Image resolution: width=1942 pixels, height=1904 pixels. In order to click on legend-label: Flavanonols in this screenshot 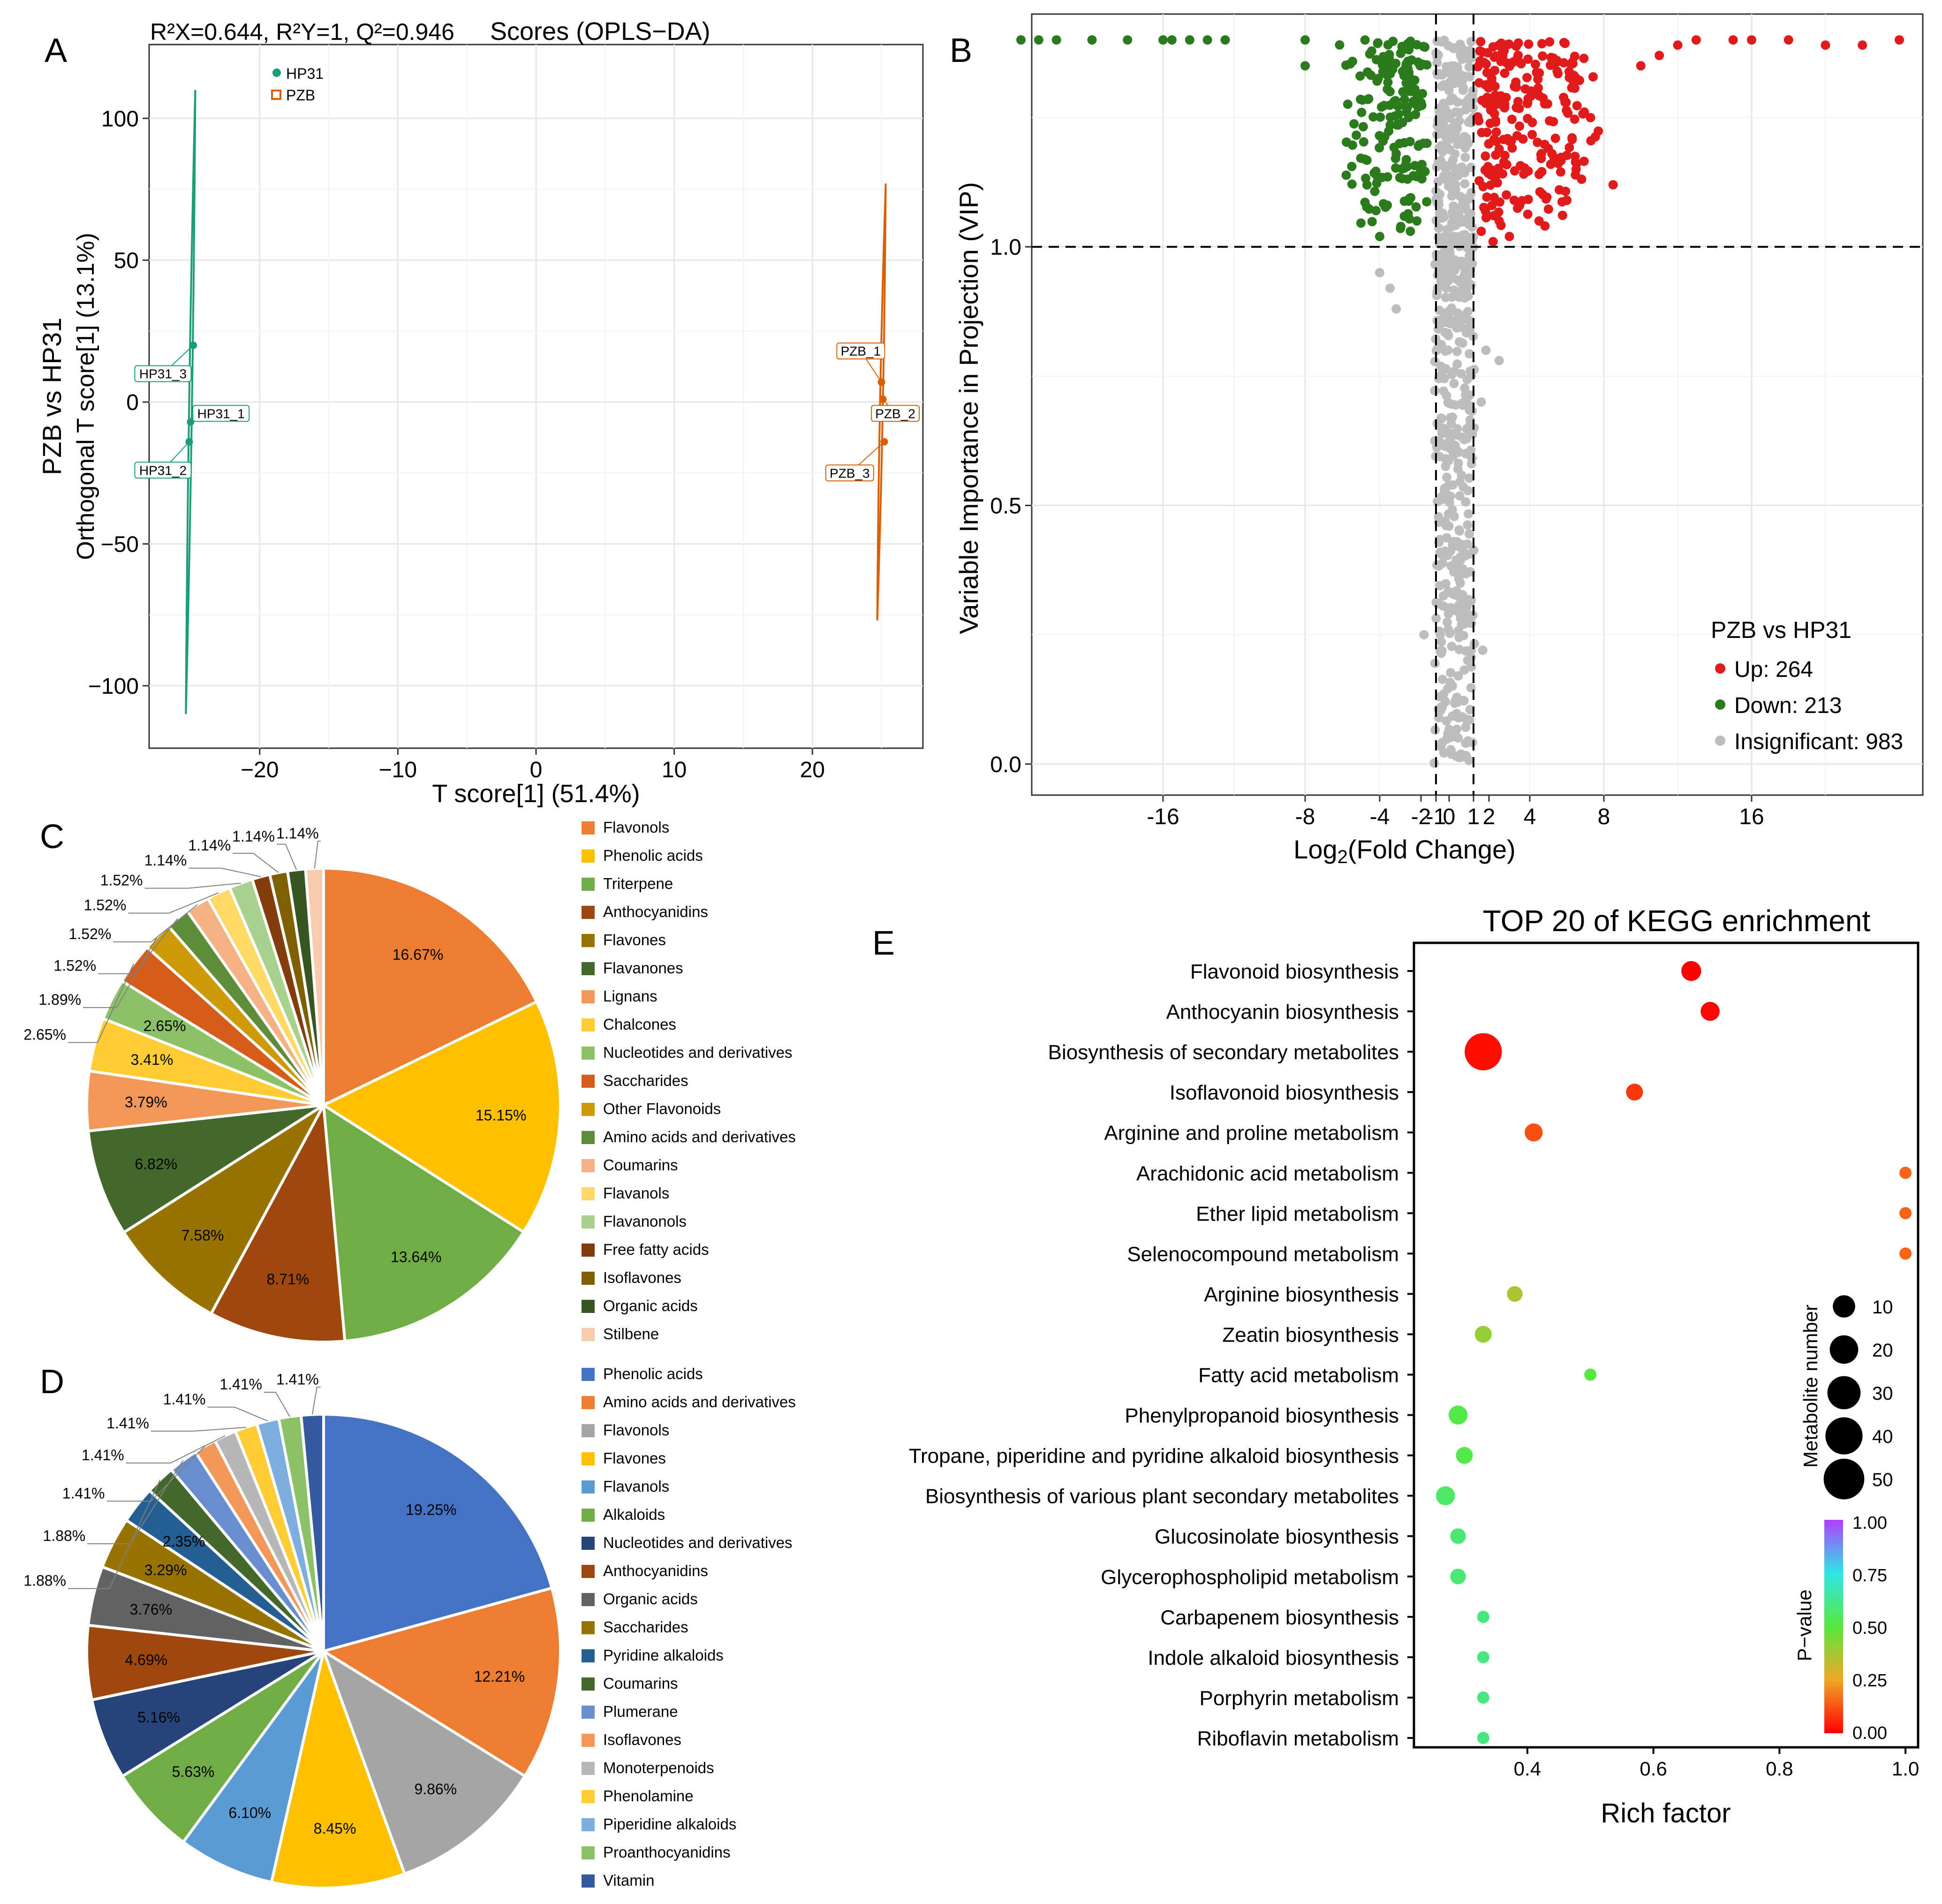, I will do `click(645, 1222)`.